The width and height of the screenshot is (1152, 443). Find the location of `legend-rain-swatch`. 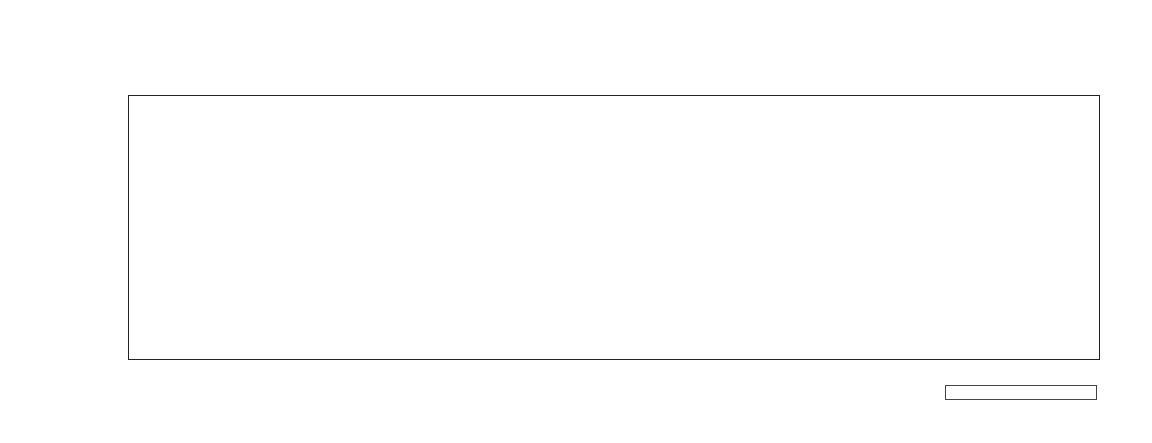

legend-rain-swatch is located at coordinates (141, 398).